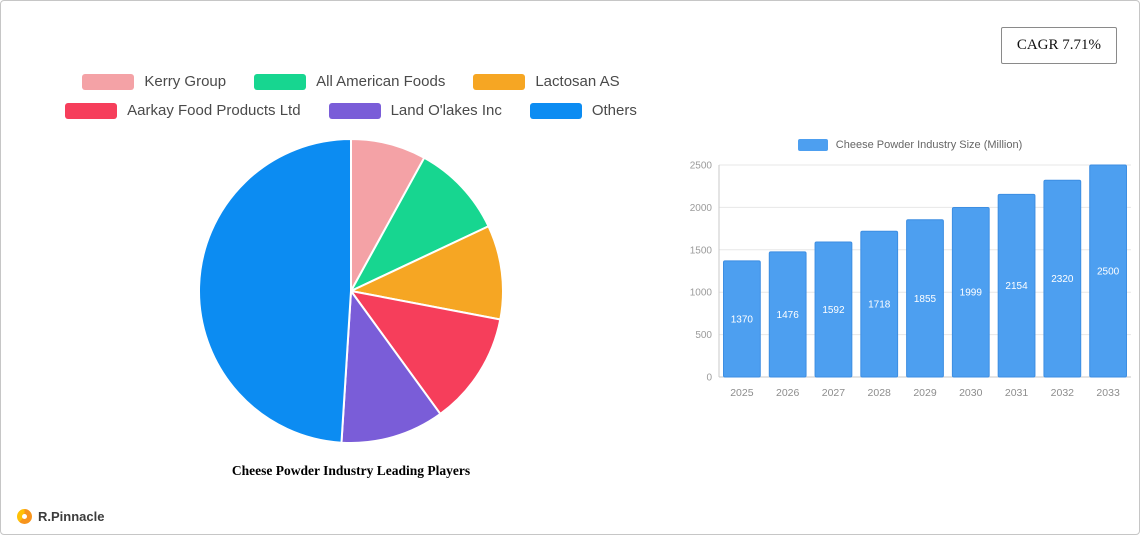  I want to click on pie-legend-row: Kerry Group All American Foods Lactosan AS, so click(351, 81).